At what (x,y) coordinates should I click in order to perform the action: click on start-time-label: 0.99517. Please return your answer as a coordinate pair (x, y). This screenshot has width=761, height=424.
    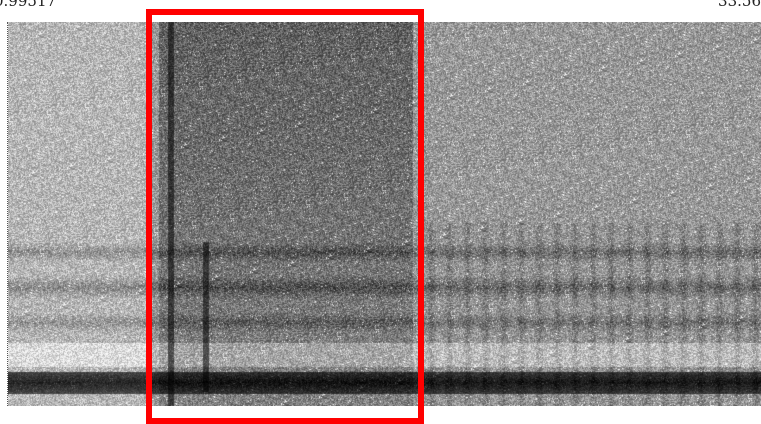
    Looking at the image, I should click on (28, 5).